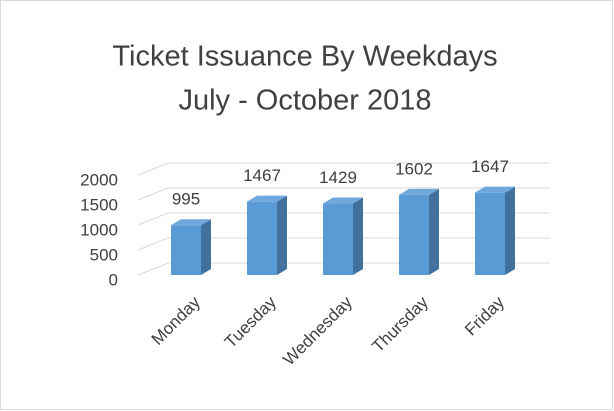 Image resolution: width=614 pixels, height=411 pixels. Describe the element at coordinates (304, 101) in the screenshot. I see `chart-subtitle: July - October 2018` at that location.